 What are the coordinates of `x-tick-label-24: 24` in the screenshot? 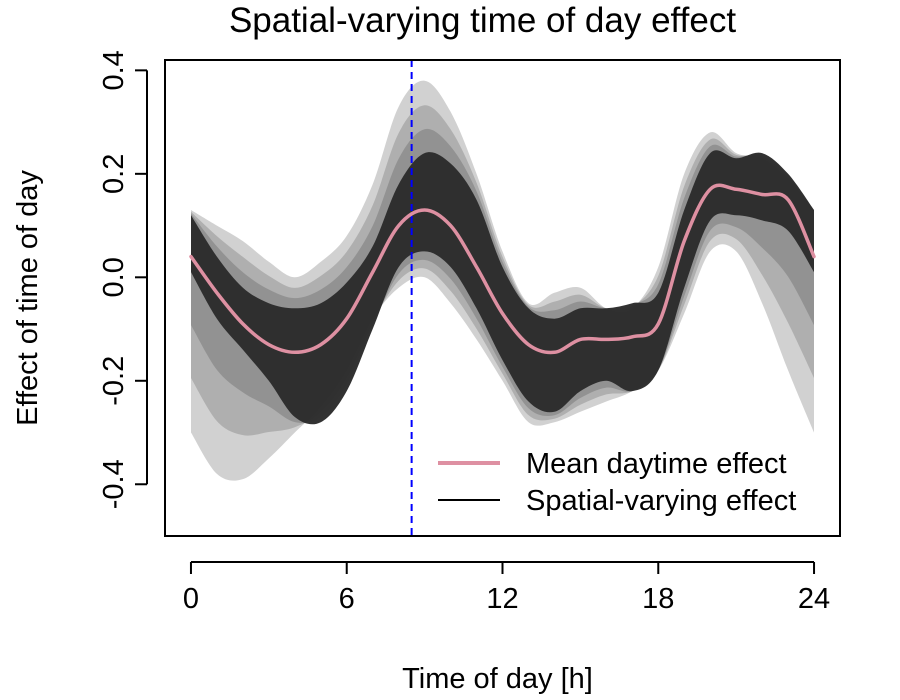 It's located at (814, 599).